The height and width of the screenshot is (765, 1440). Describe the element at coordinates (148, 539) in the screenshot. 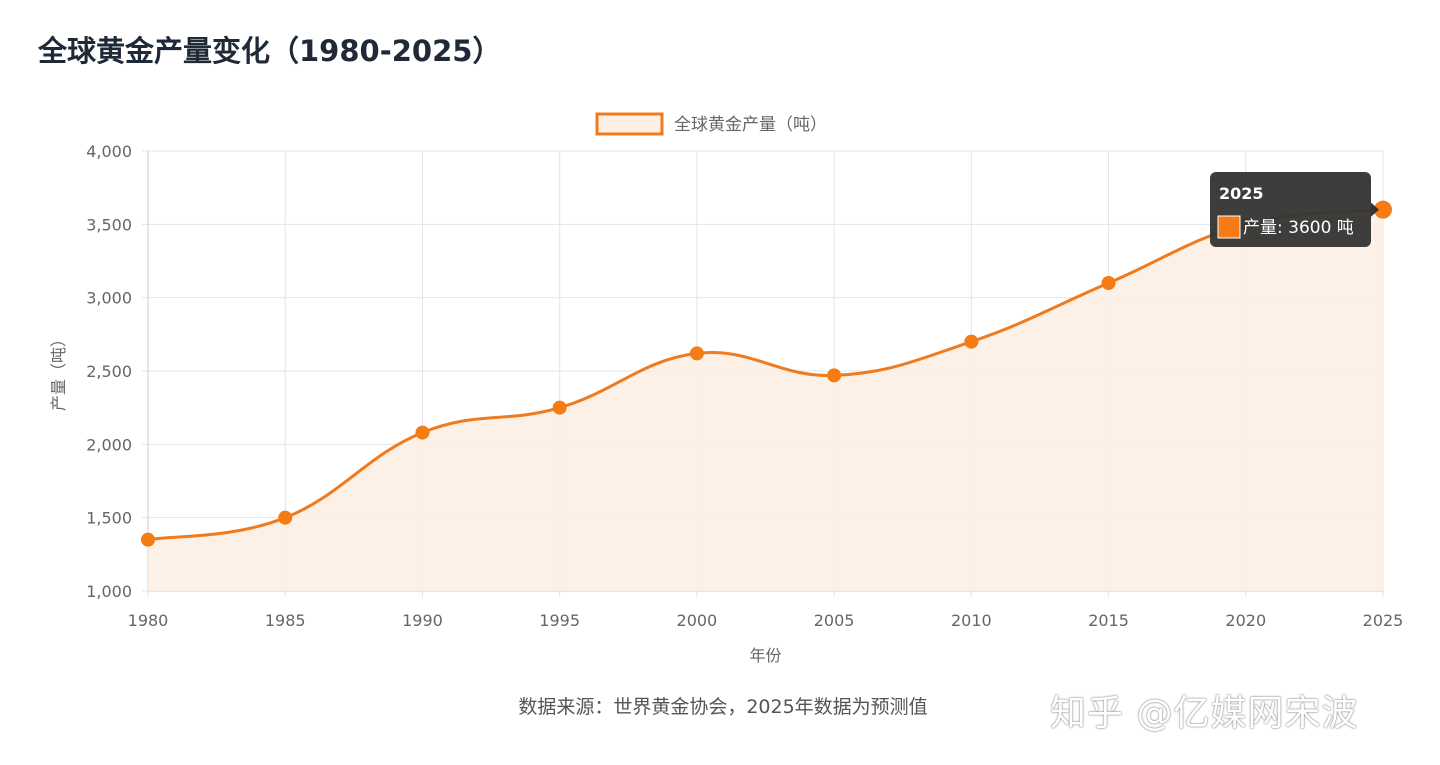

I see `data-point-1980` at that location.